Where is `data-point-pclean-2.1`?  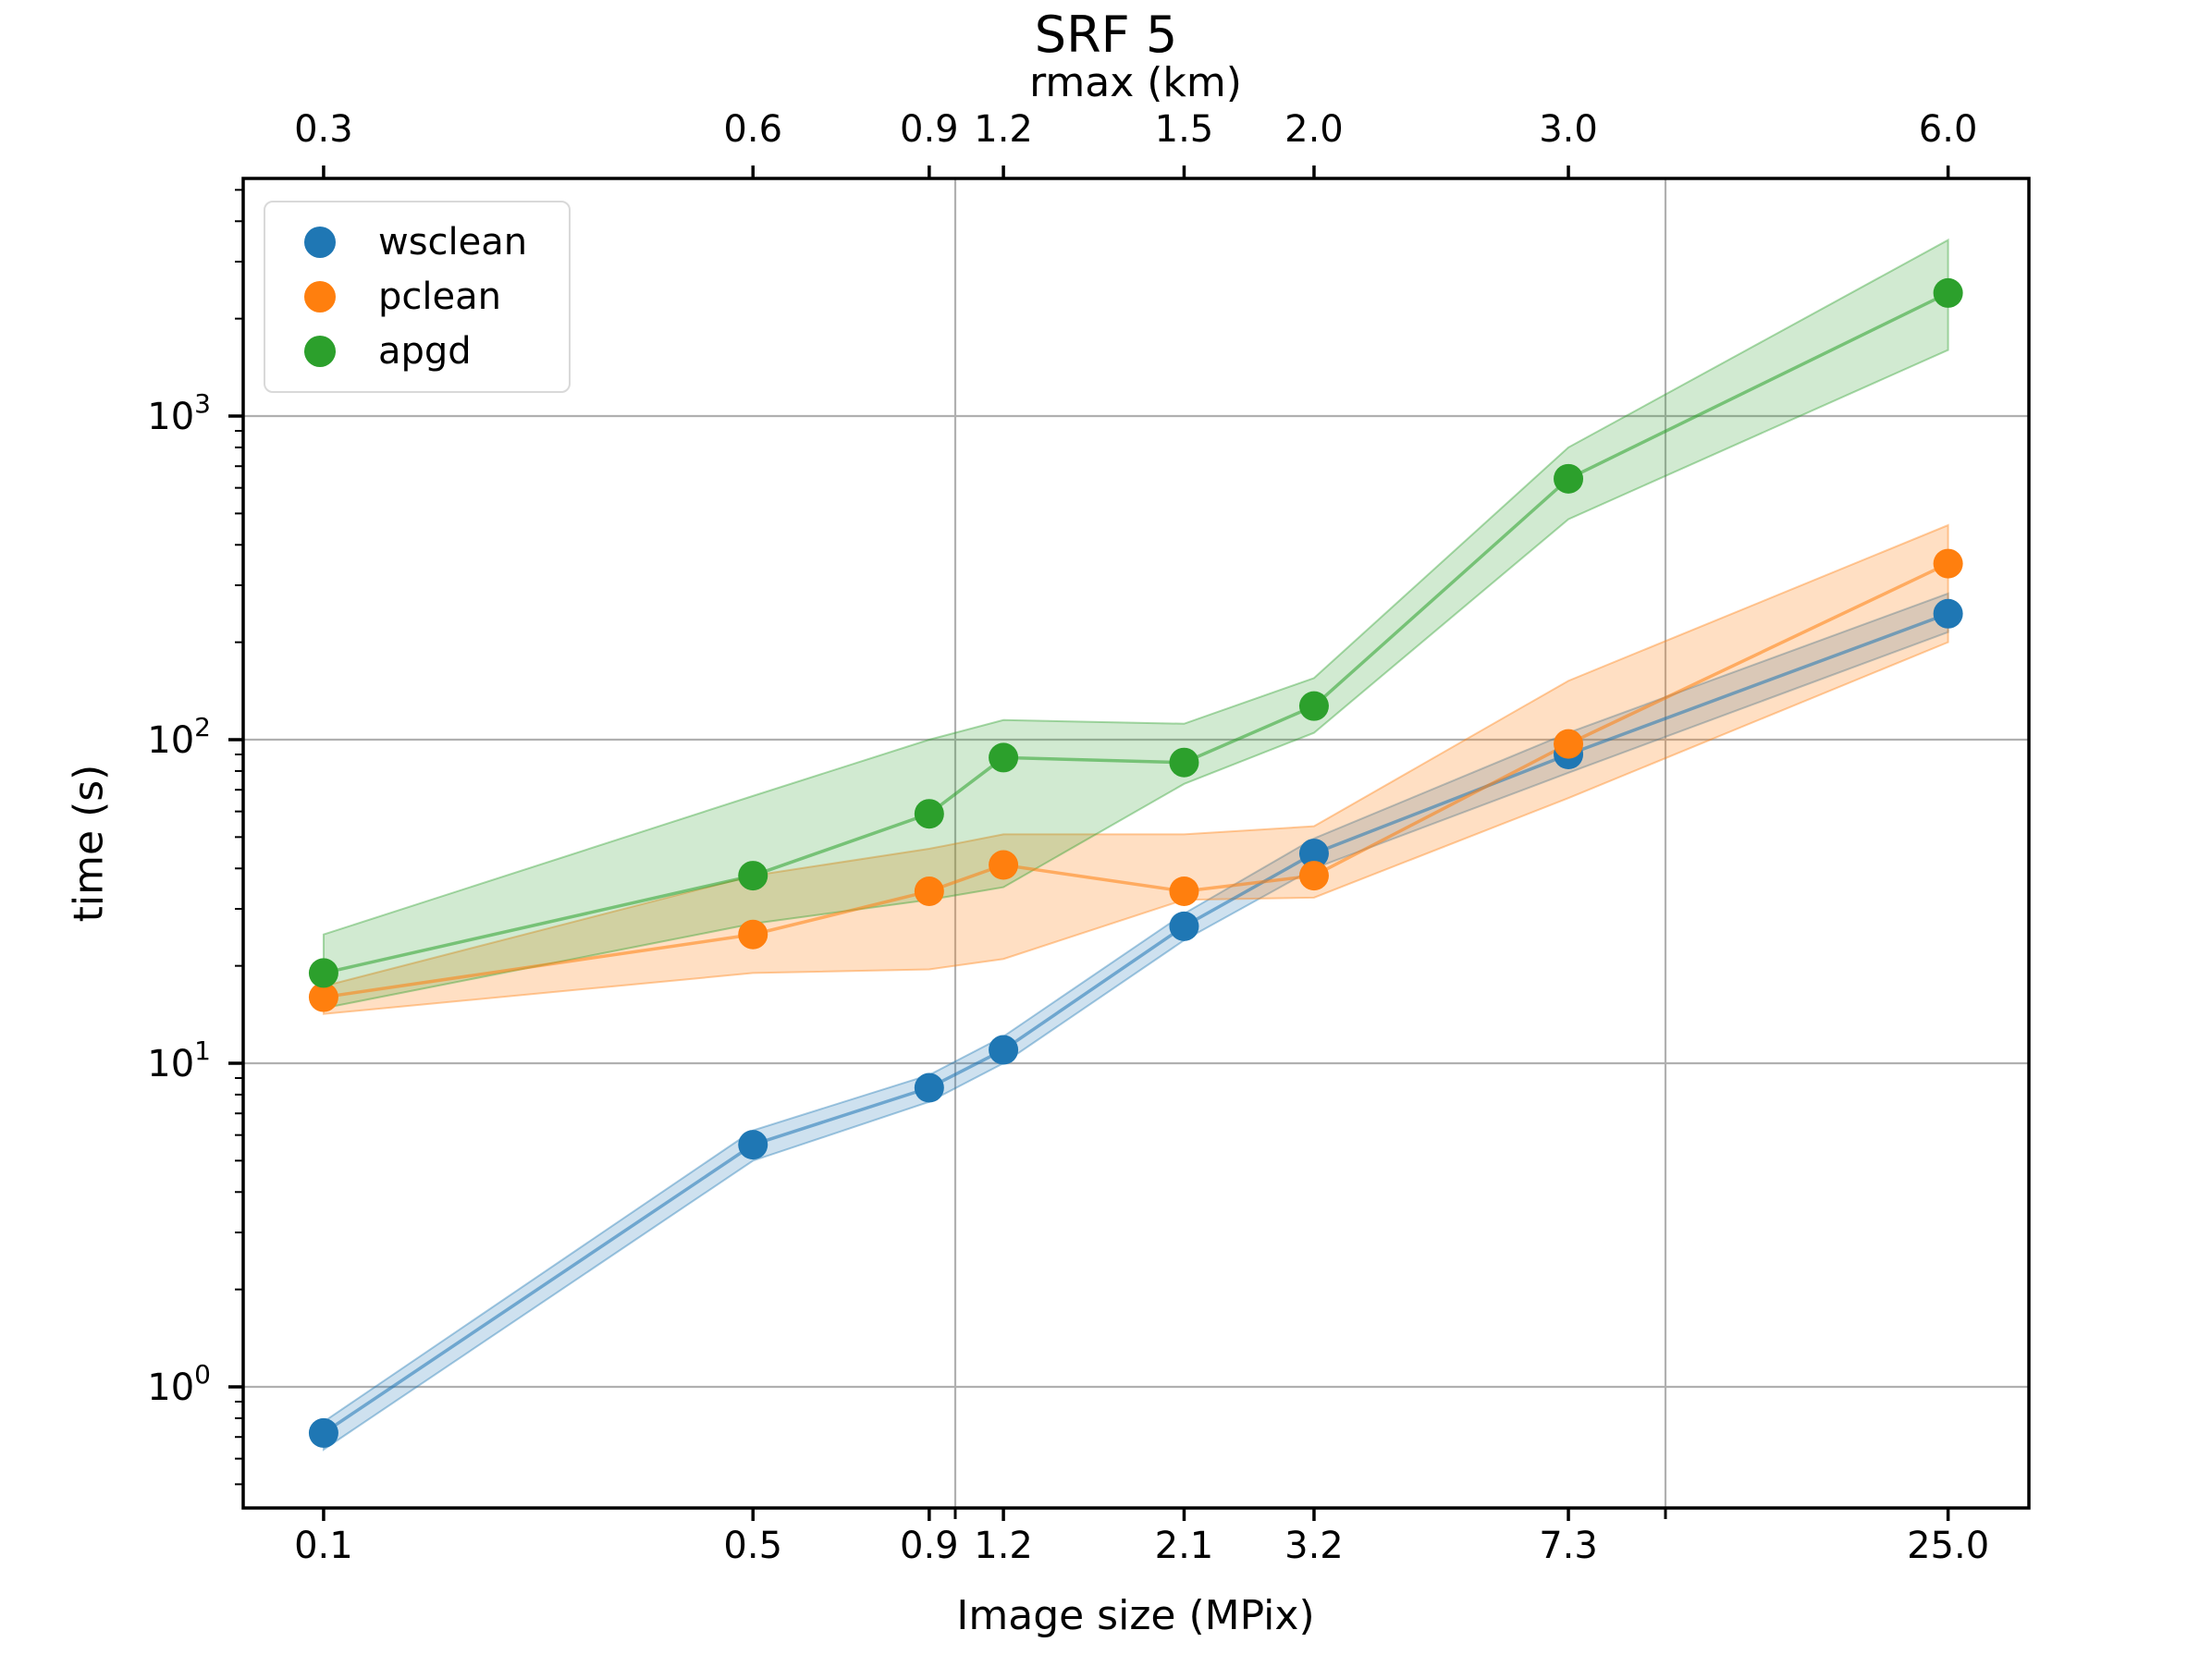
data-point-pclean-2.1 is located at coordinates (1184, 891).